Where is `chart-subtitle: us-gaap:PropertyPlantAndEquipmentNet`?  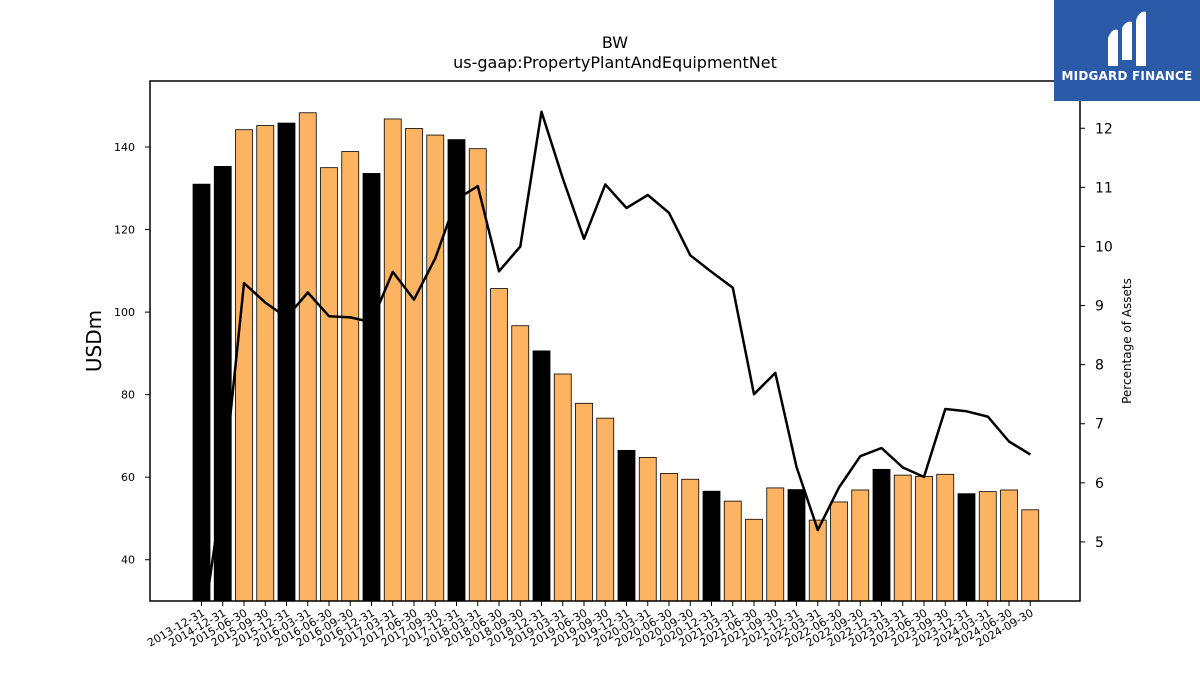
chart-subtitle: us-gaap:PropertyPlantAndEquipmentNet is located at coordinates (615, 62).